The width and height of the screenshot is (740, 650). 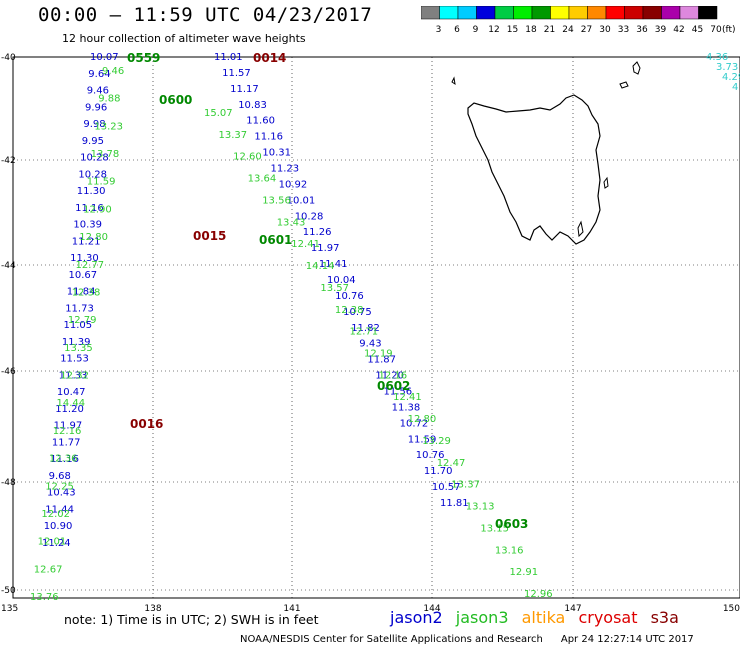 I want to click on wave-height-label: 12.60, so click(x=247, y=157).